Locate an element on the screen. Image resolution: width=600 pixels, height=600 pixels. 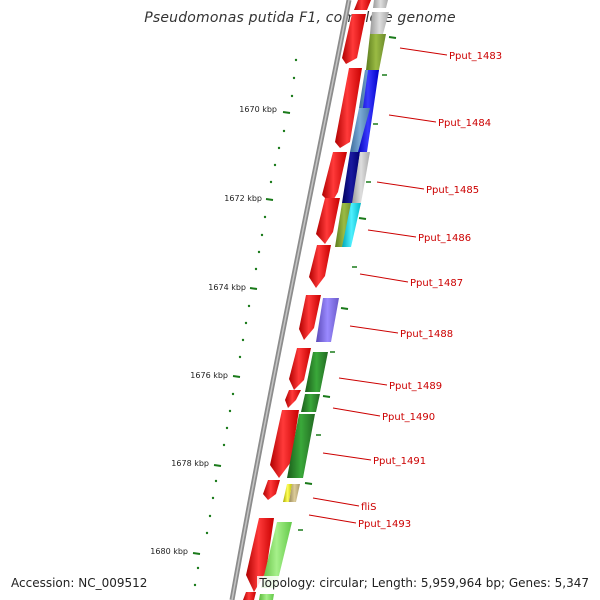
scale-label-1674: 1674 kbp is located at coordinates (227, 287).